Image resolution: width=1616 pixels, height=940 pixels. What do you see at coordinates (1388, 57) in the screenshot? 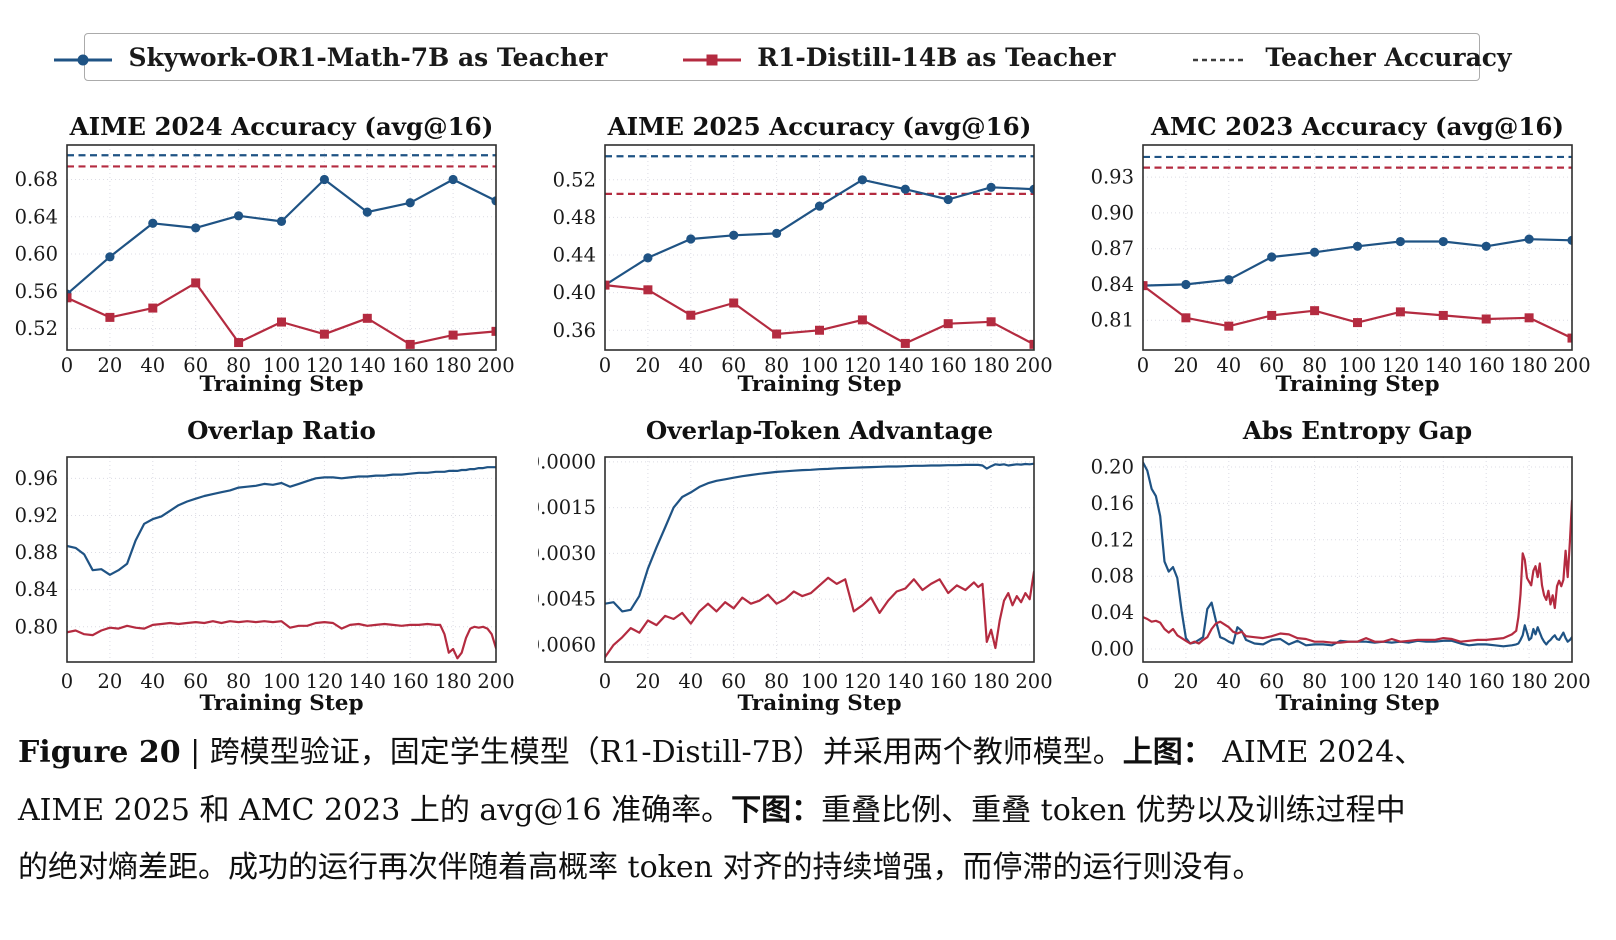
I see `legend-label-teacher-accuracy: Teacher Accuracy` at bounding box center [1388, 57].